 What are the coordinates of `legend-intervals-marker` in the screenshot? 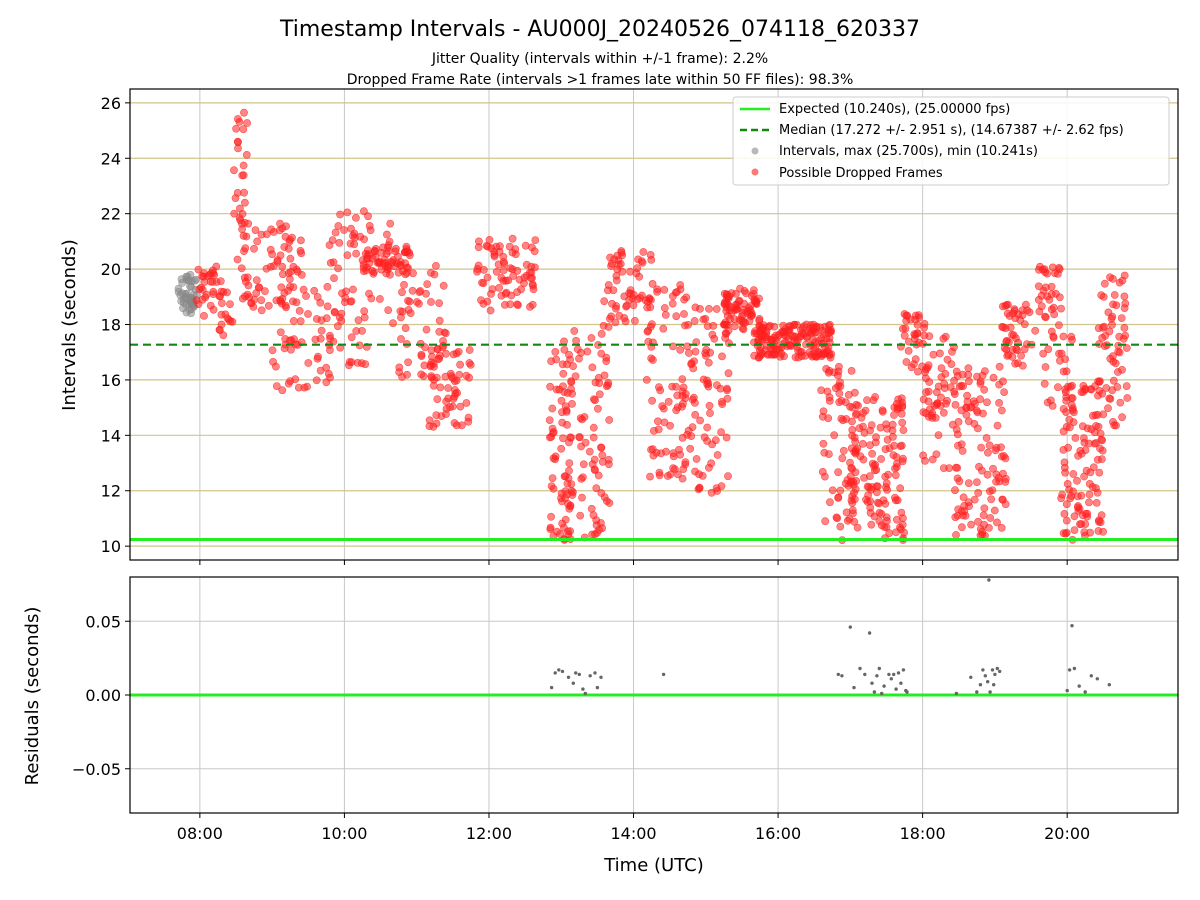 It's located at (755, 151).